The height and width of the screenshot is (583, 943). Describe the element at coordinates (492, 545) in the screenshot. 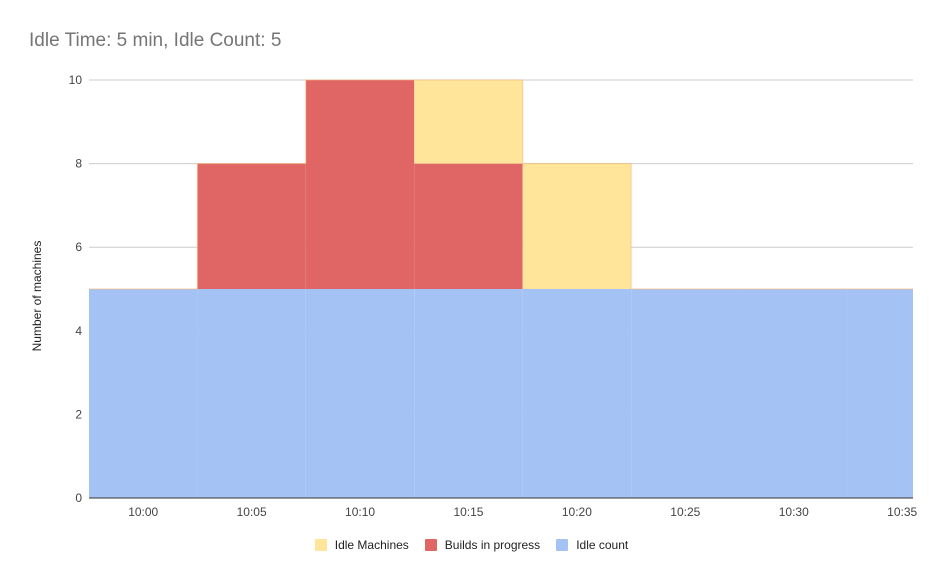

I see `legend-label: Builds in progress` at that location.